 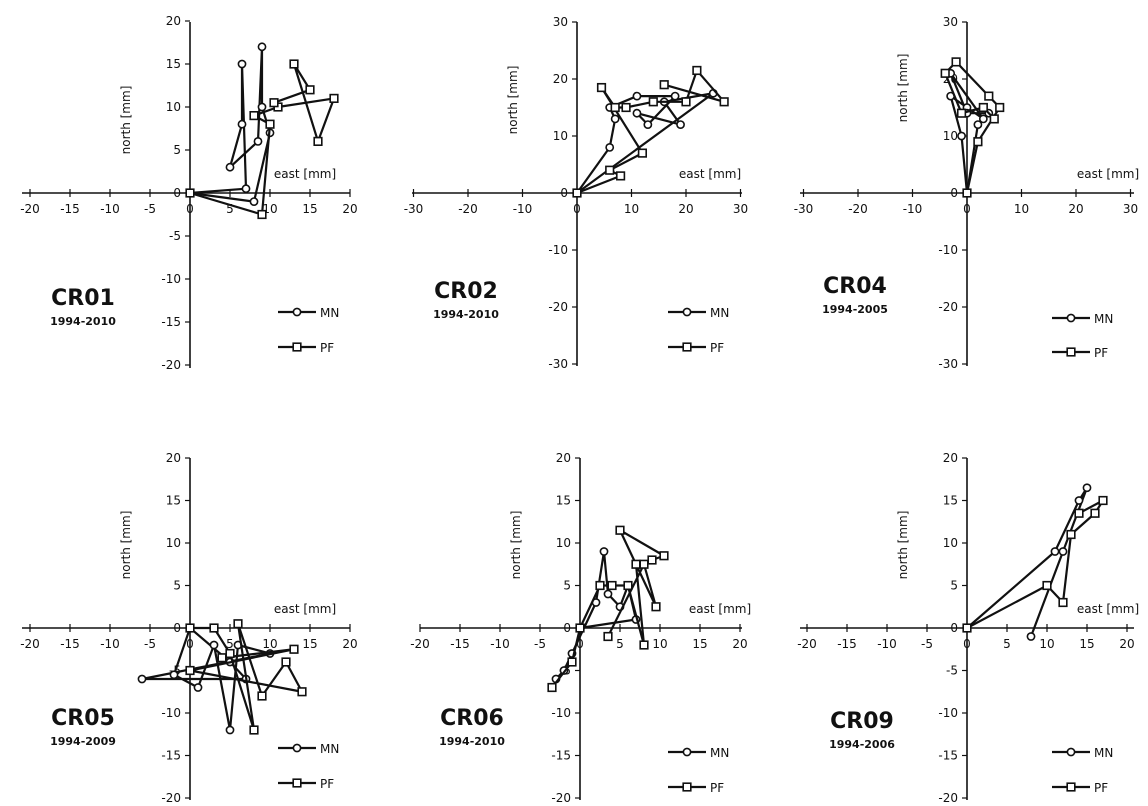 What do you see at coordinates (414, 209) in the screenshot?
I see `x-tick-label-cr02: -30` at bounding box center [414, 209].